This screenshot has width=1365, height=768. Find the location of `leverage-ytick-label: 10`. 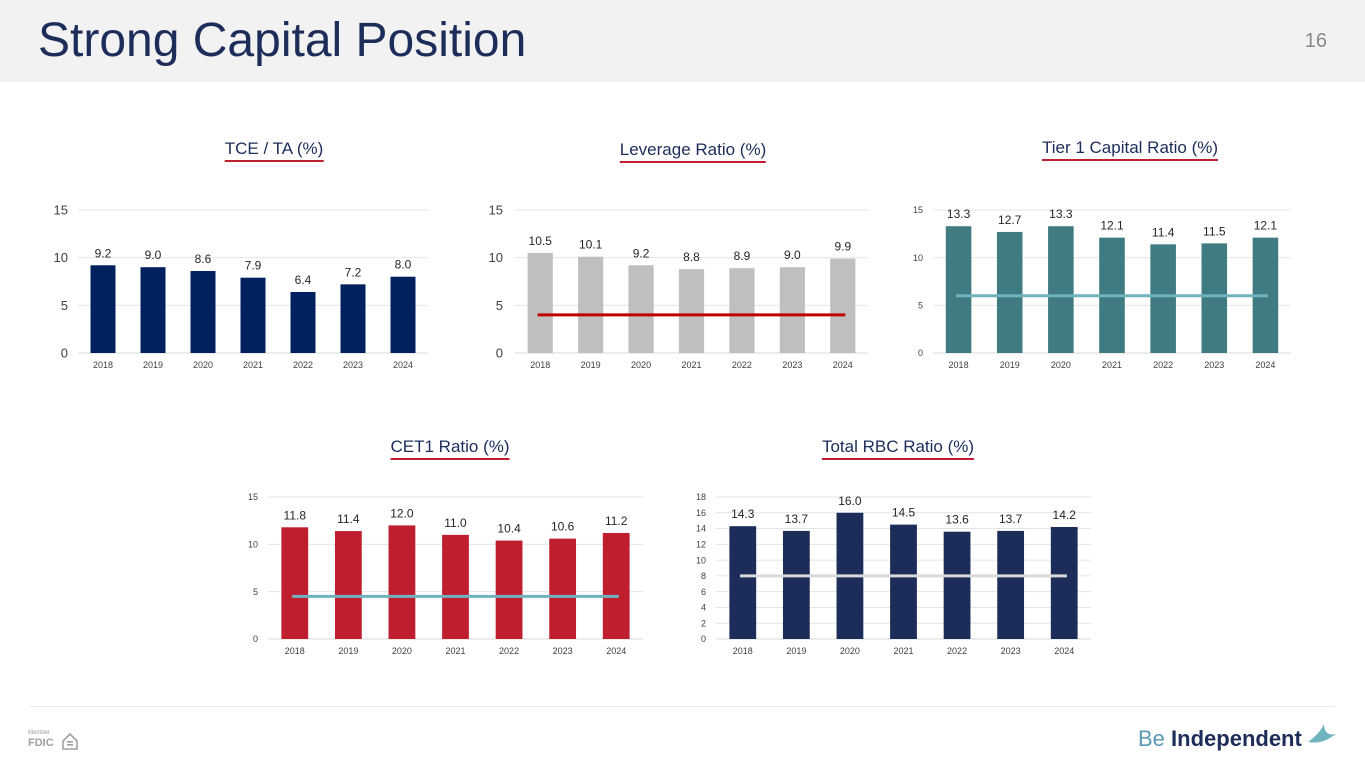

leverage-ytick-label: 10 is located at coordinates (496, 257).